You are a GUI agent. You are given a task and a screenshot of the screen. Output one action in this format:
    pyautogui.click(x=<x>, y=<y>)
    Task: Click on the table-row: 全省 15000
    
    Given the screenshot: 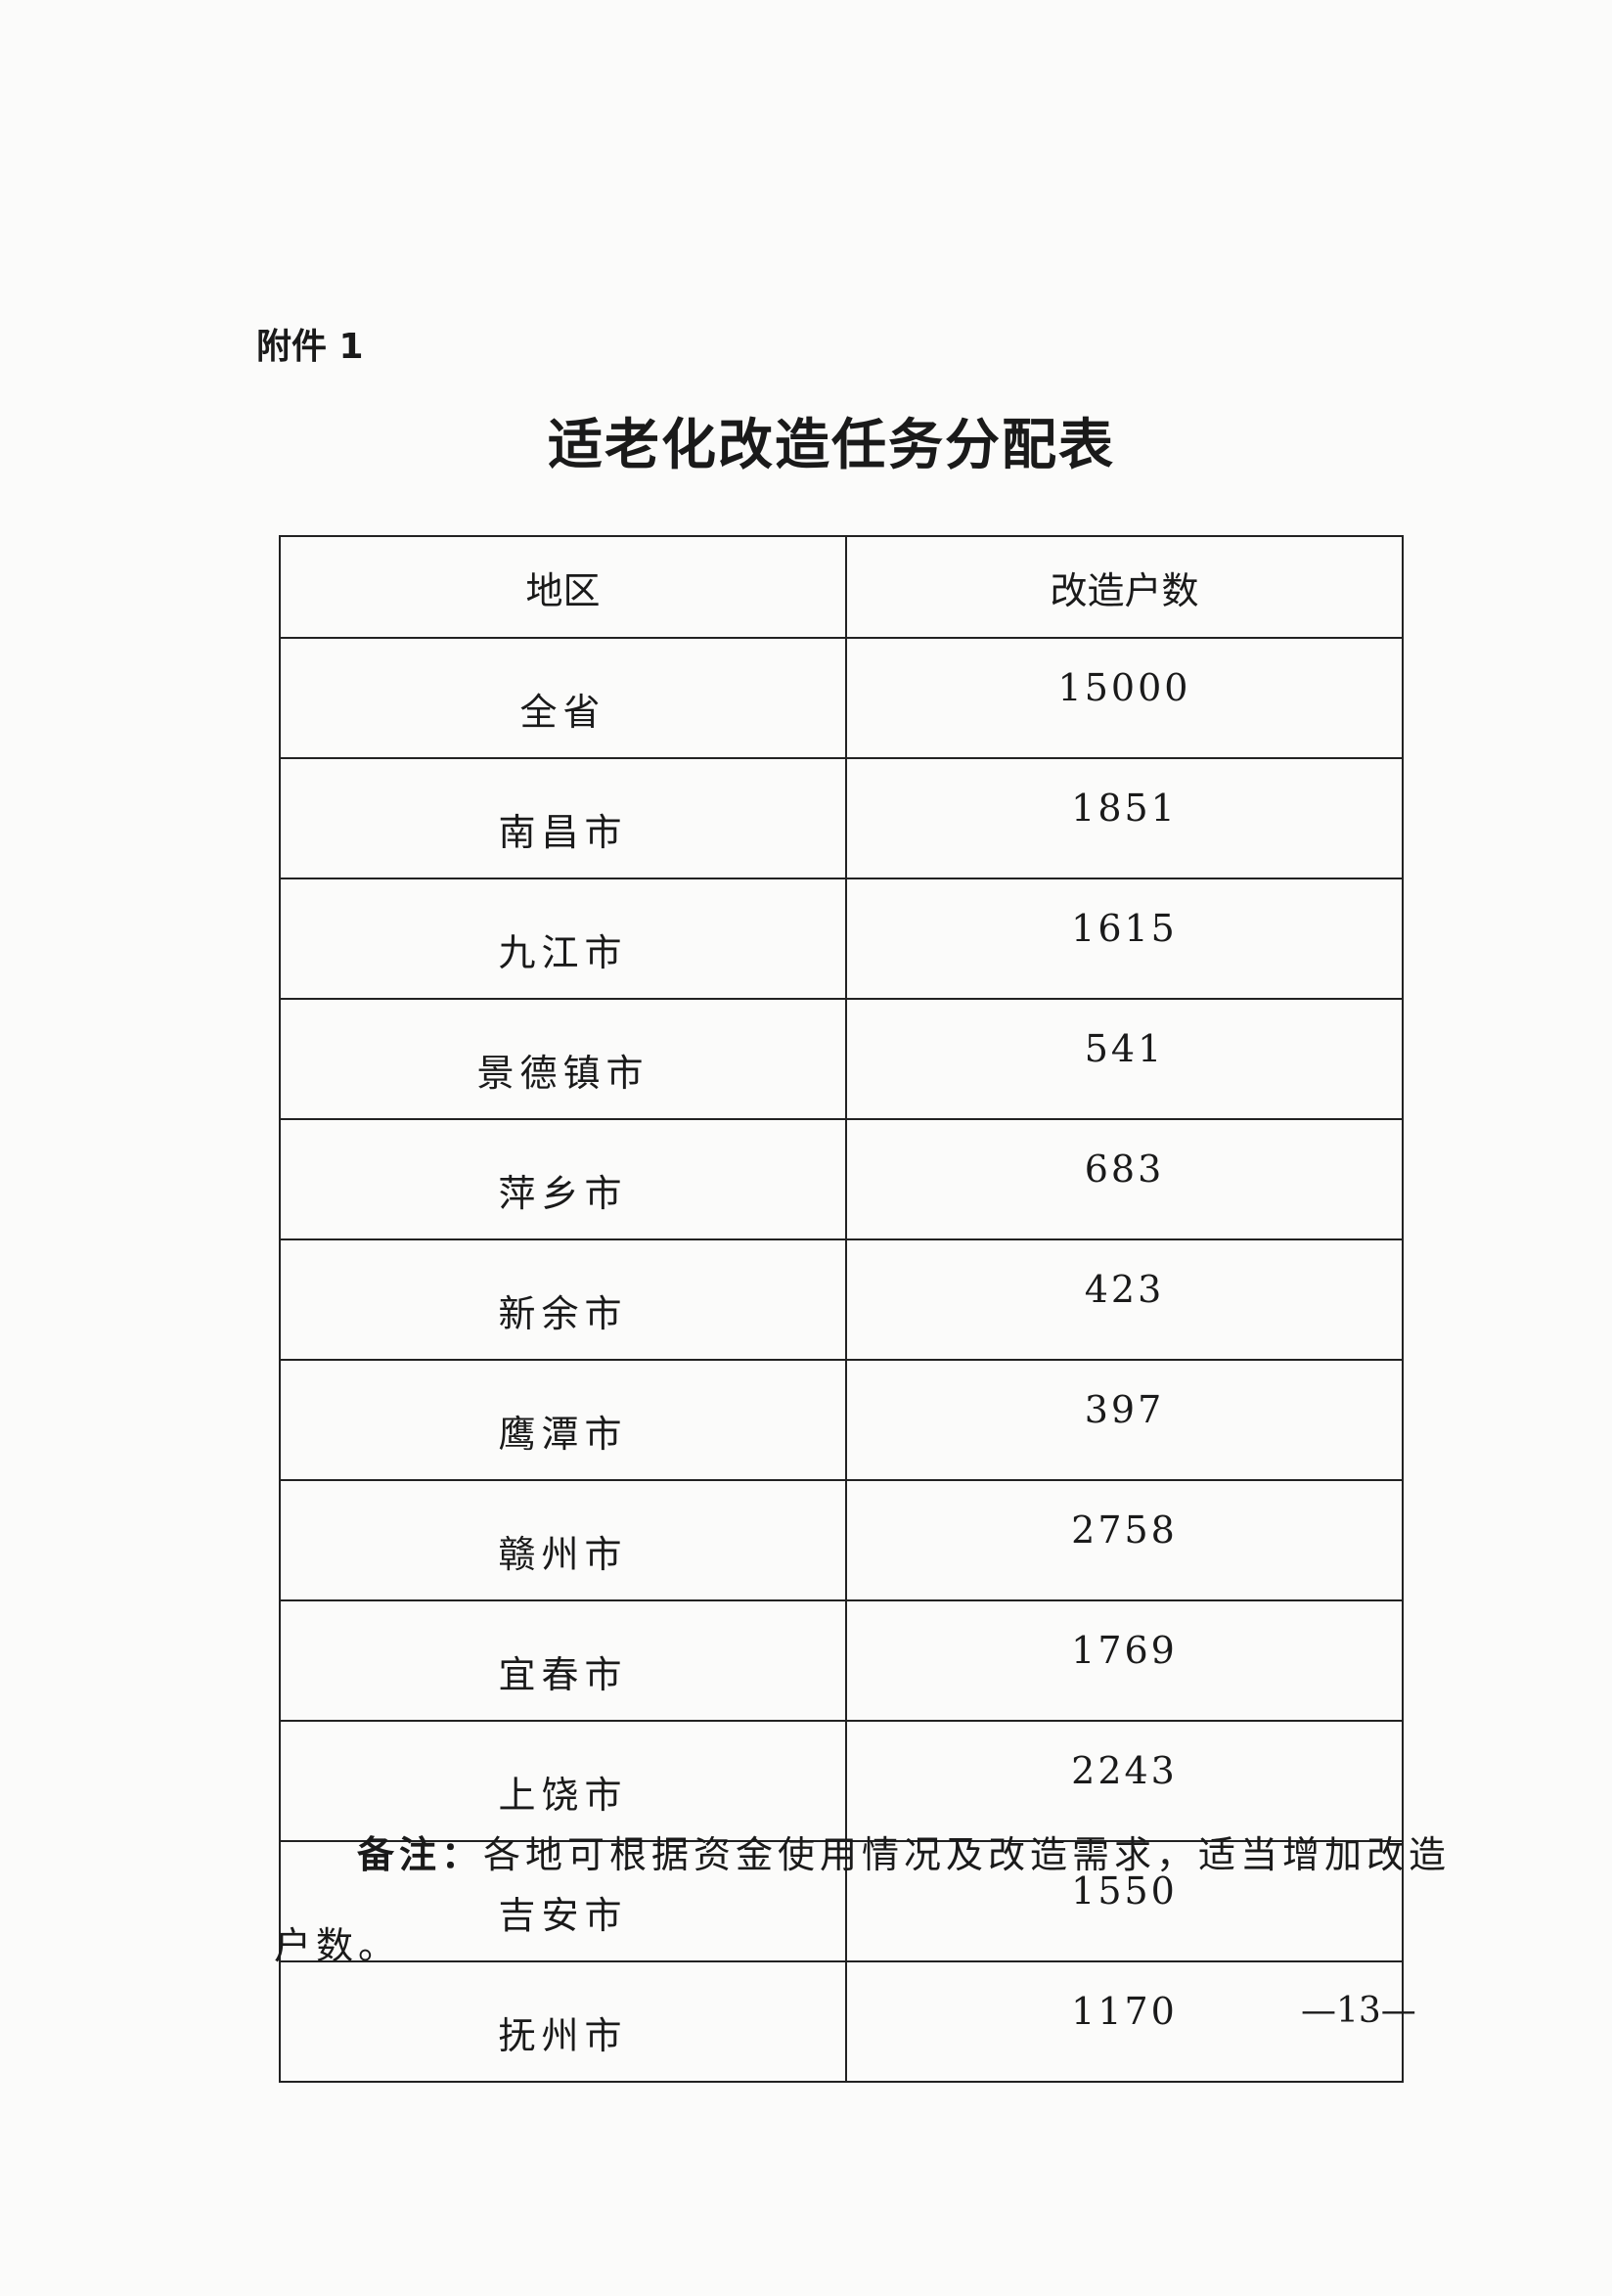 What is the action you would take?
    pyautogui.click(x=842, y=698)
    